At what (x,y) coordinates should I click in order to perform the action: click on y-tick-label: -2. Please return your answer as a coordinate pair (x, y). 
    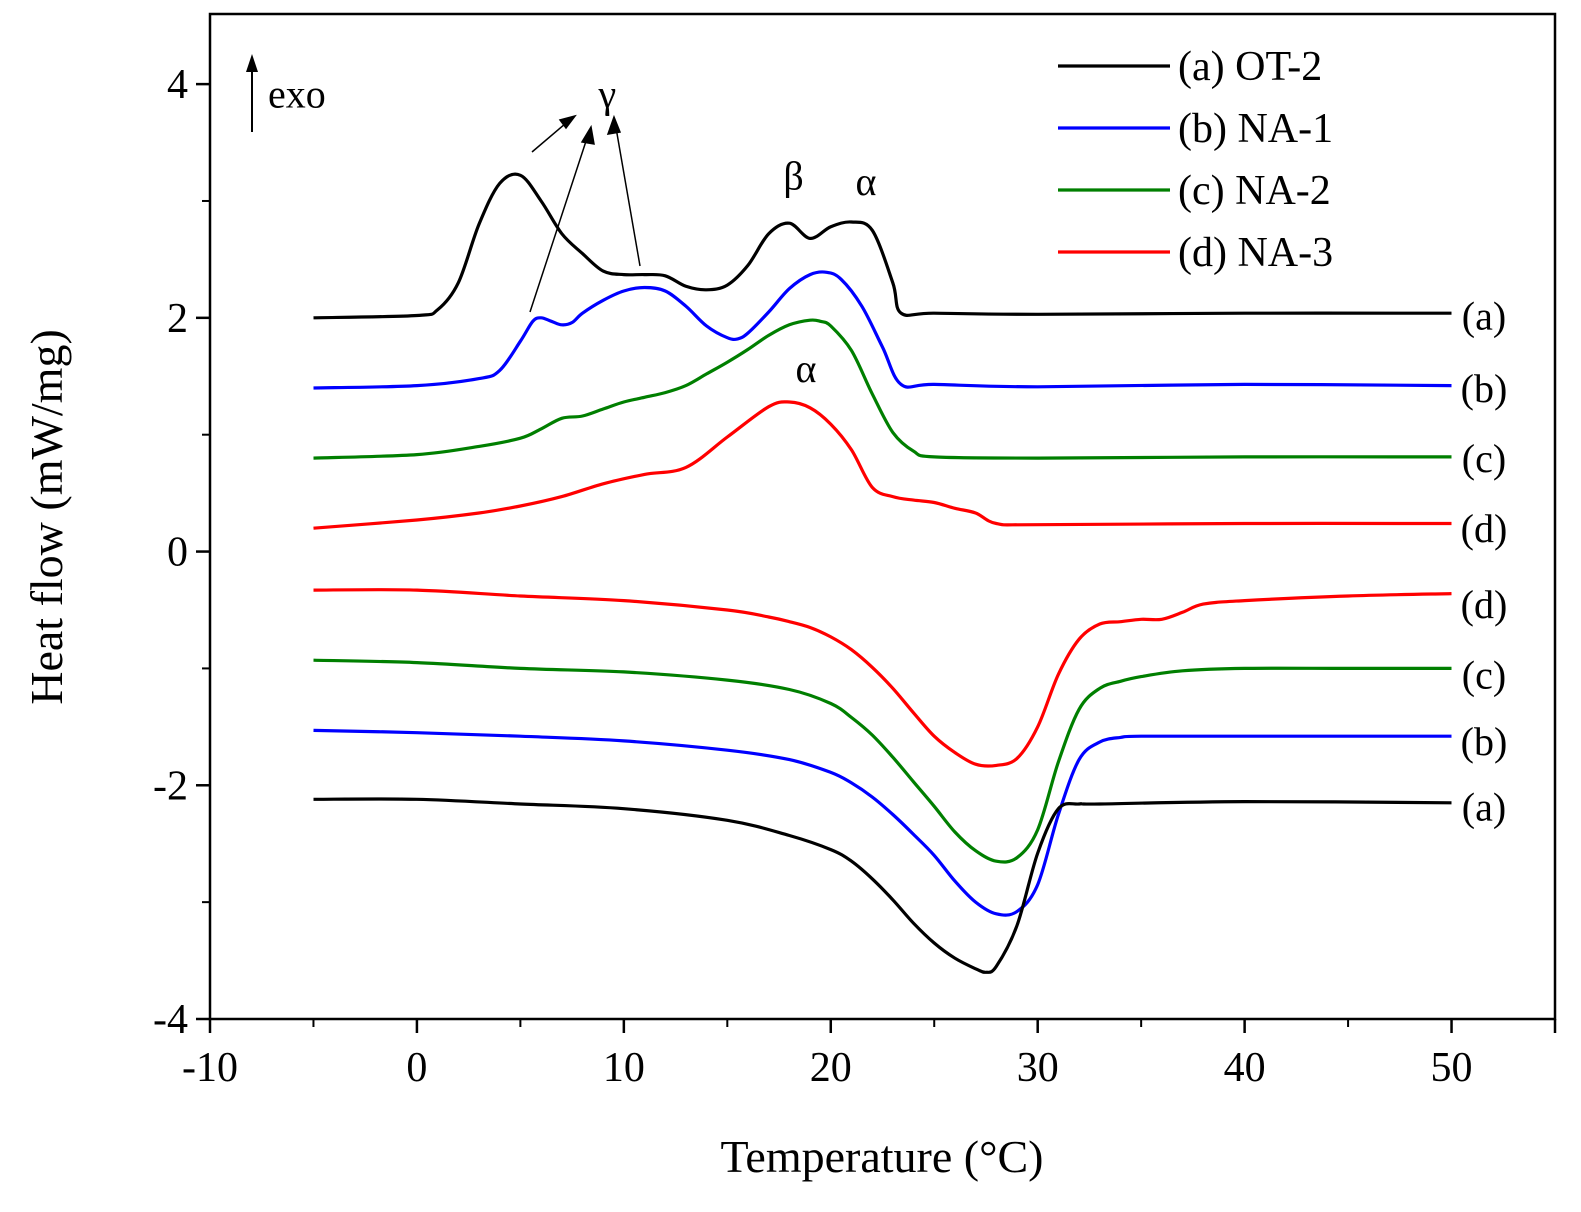
    Looking at the image, I should click on (170, 786).